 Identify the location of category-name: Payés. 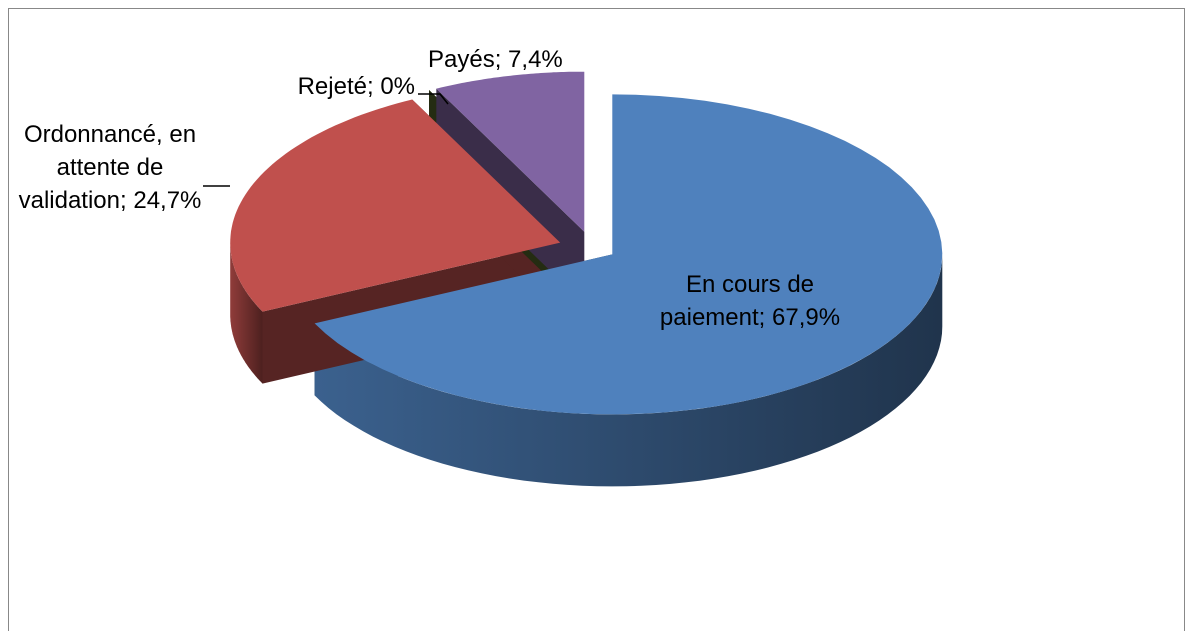
(461, 59).